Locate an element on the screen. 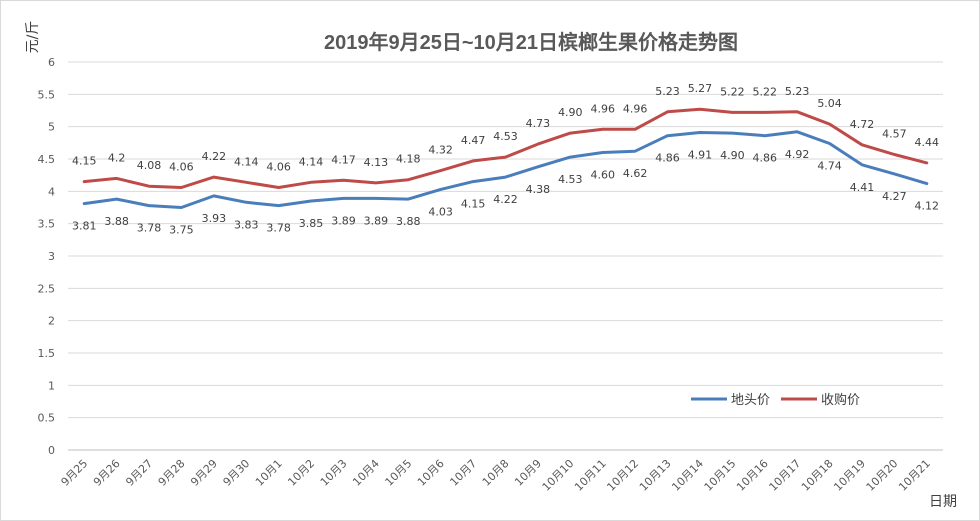 Image resolution: width=980 pixels, height=521 pixels. data-label: 4.92 is located at coordinates (797, 154).